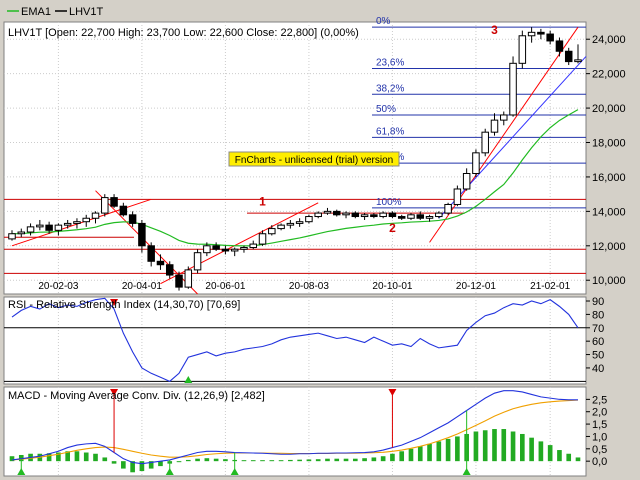  Describe the element at coordinates (599, 425) in the screenshot. I see `macd-y-tick-label: 1,5` at that location.